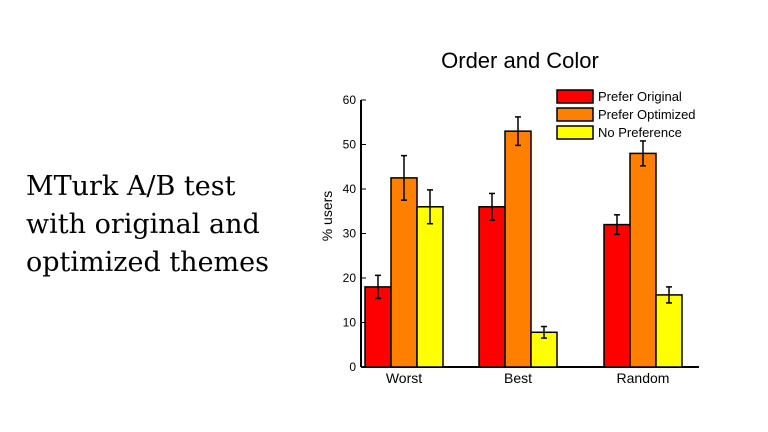  I want to click on x-tick-label: Random, so click(643, 378).